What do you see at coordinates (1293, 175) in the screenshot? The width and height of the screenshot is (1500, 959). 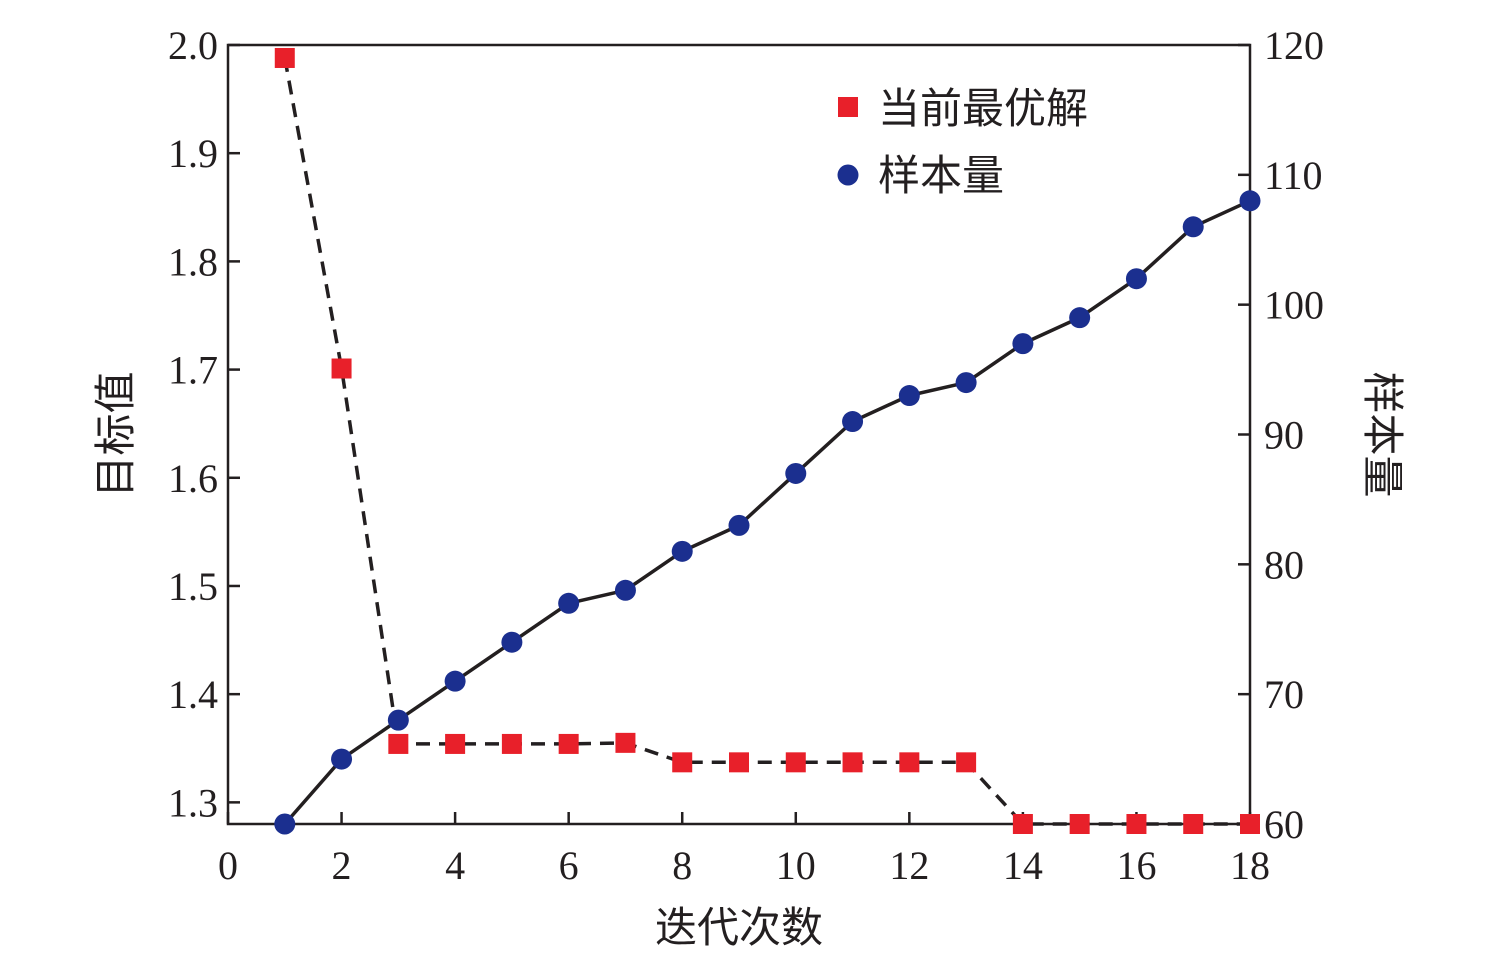 I see `right-y-tick-label: 110` at bounding box center [1293, 175].